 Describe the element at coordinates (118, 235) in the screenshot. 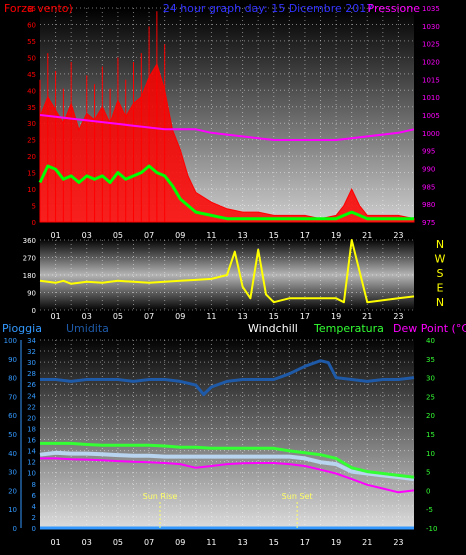

I see `wind-x-tick: 05` at that location.